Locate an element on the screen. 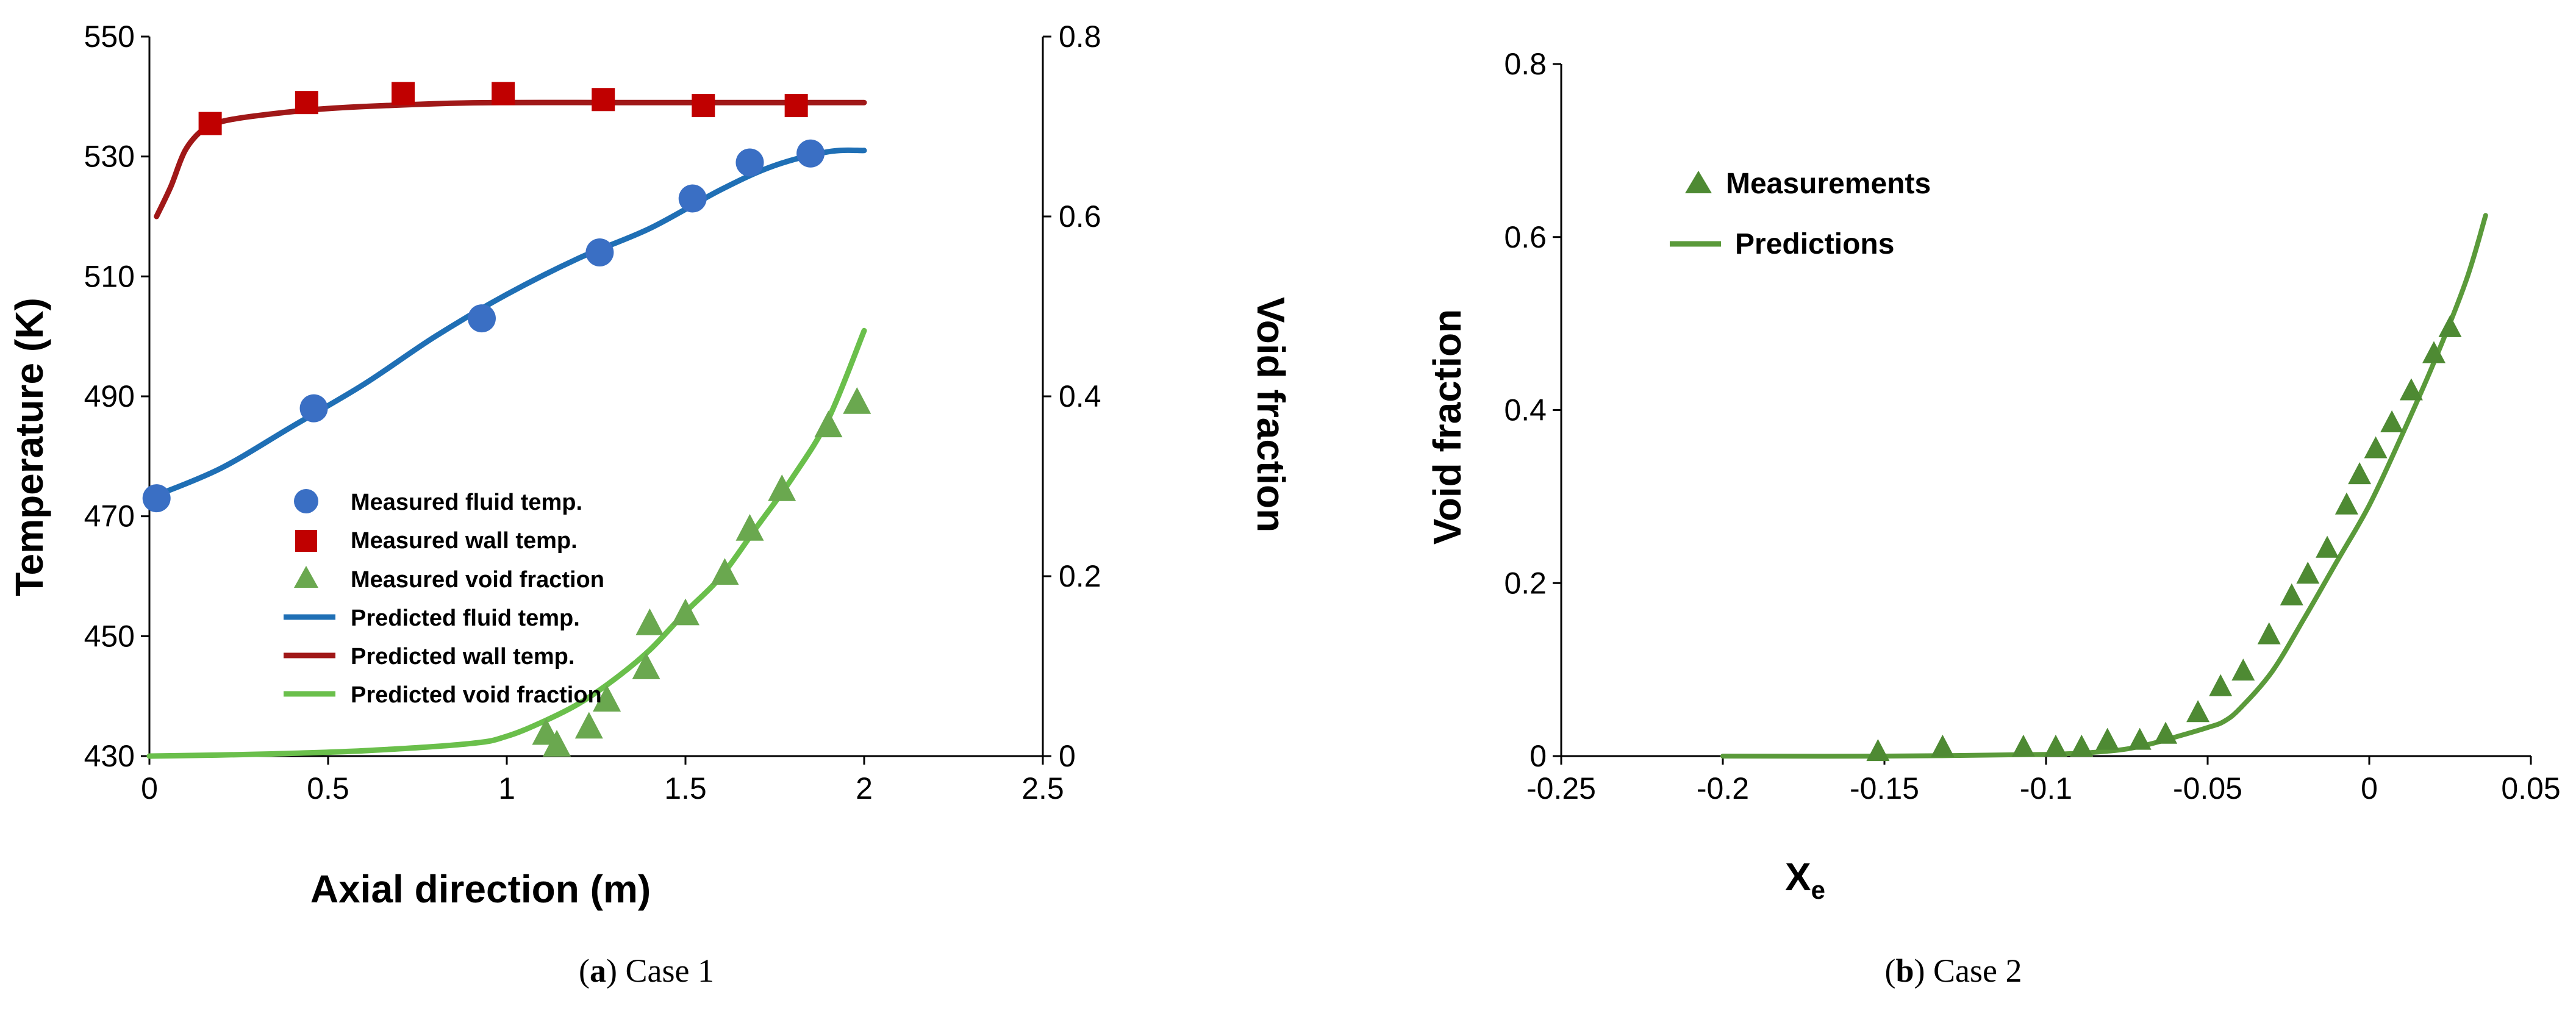 Image resolution: width=2576 pixels, height=1014 pixels. case-1-ytick-label: 430 is located at coordinates (109, 756).